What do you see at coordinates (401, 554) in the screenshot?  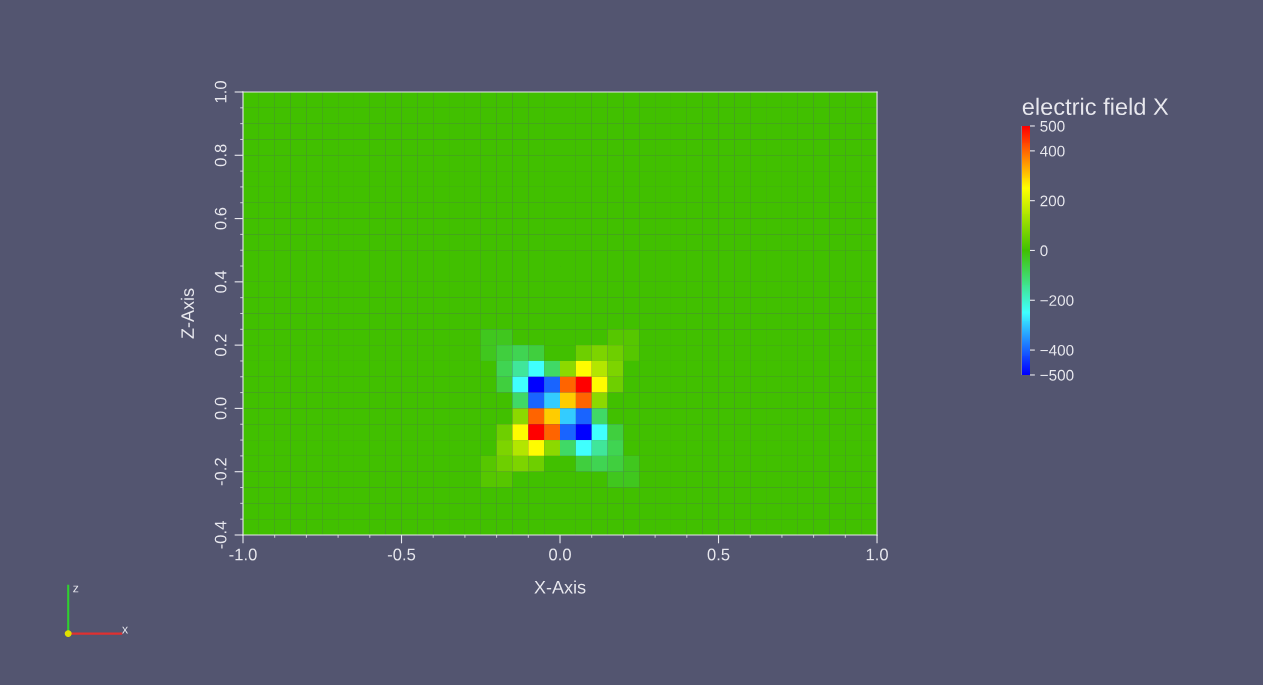 I see `x-tick-label: -0.5` at bounding box center [401, 554].